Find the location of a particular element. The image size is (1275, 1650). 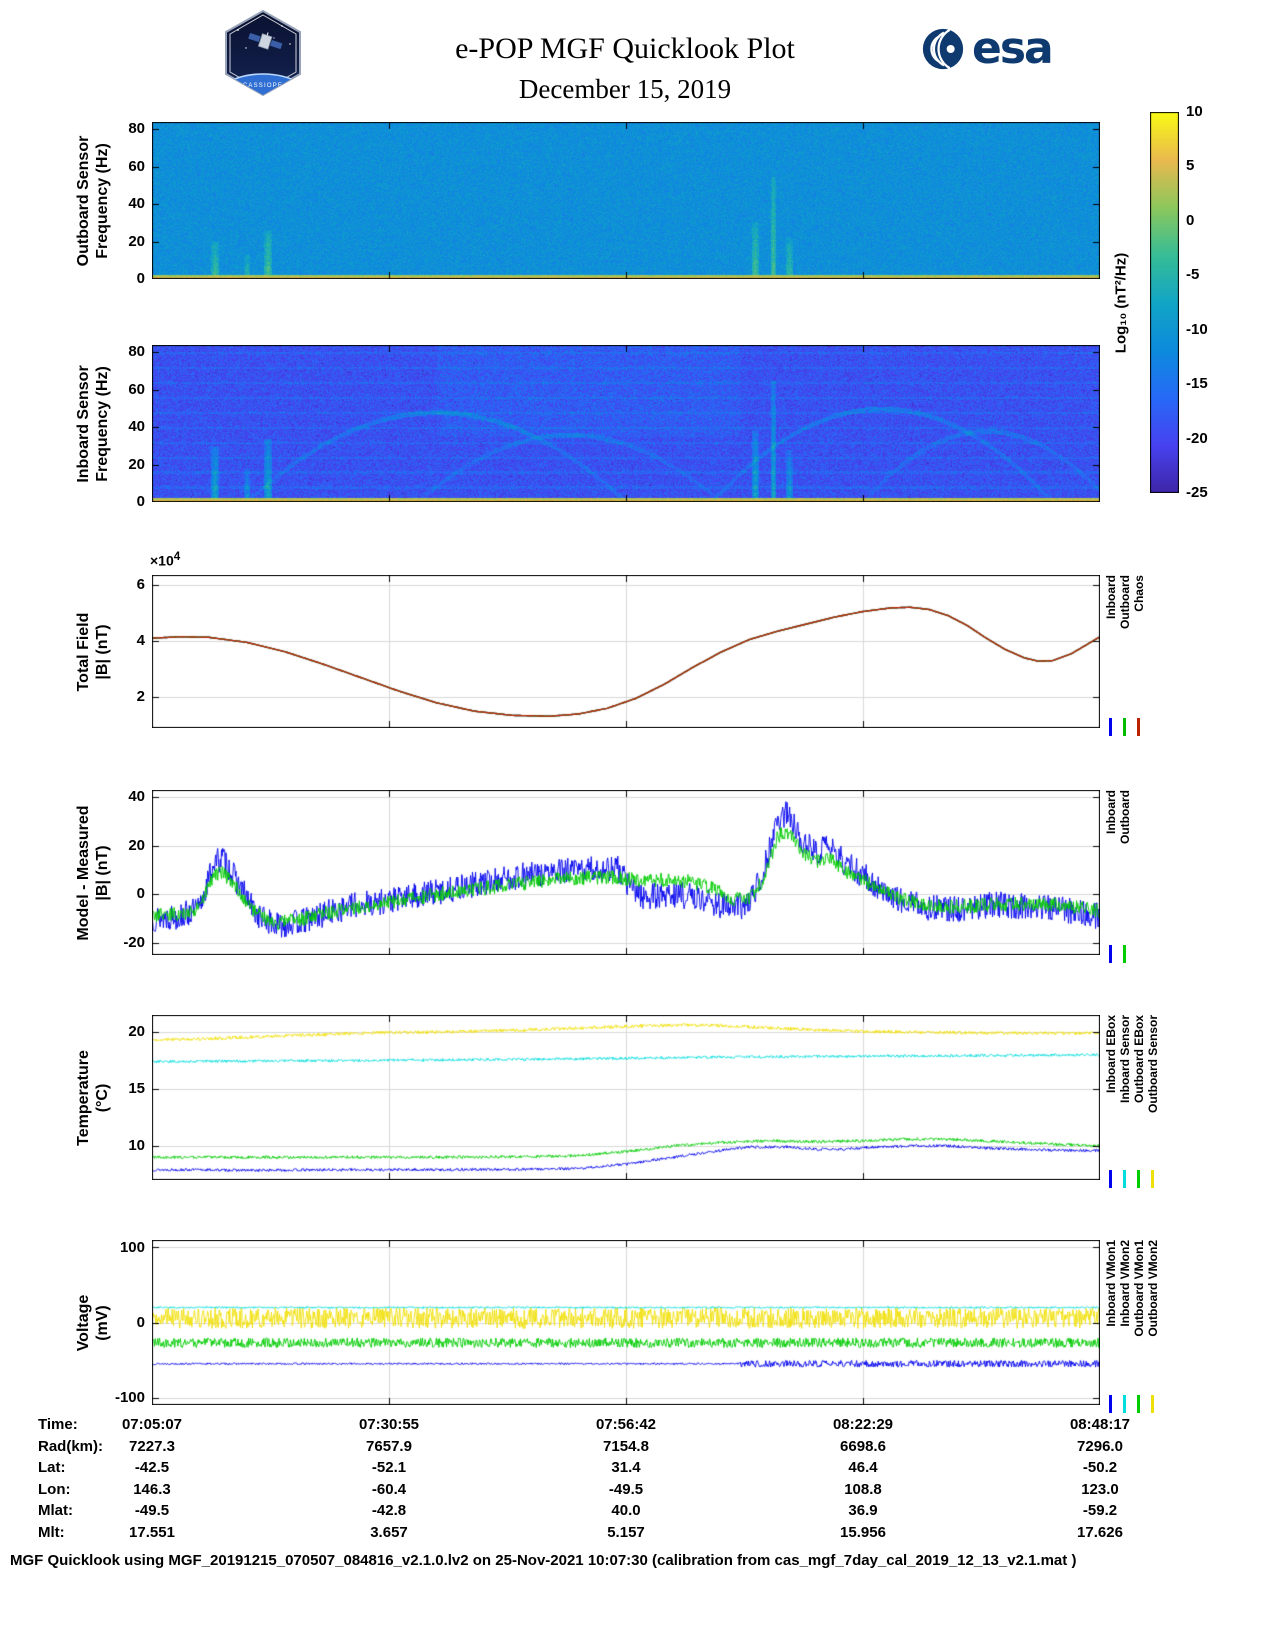

ephem-value: 123.0 is located at coordinates (1100, 1489).